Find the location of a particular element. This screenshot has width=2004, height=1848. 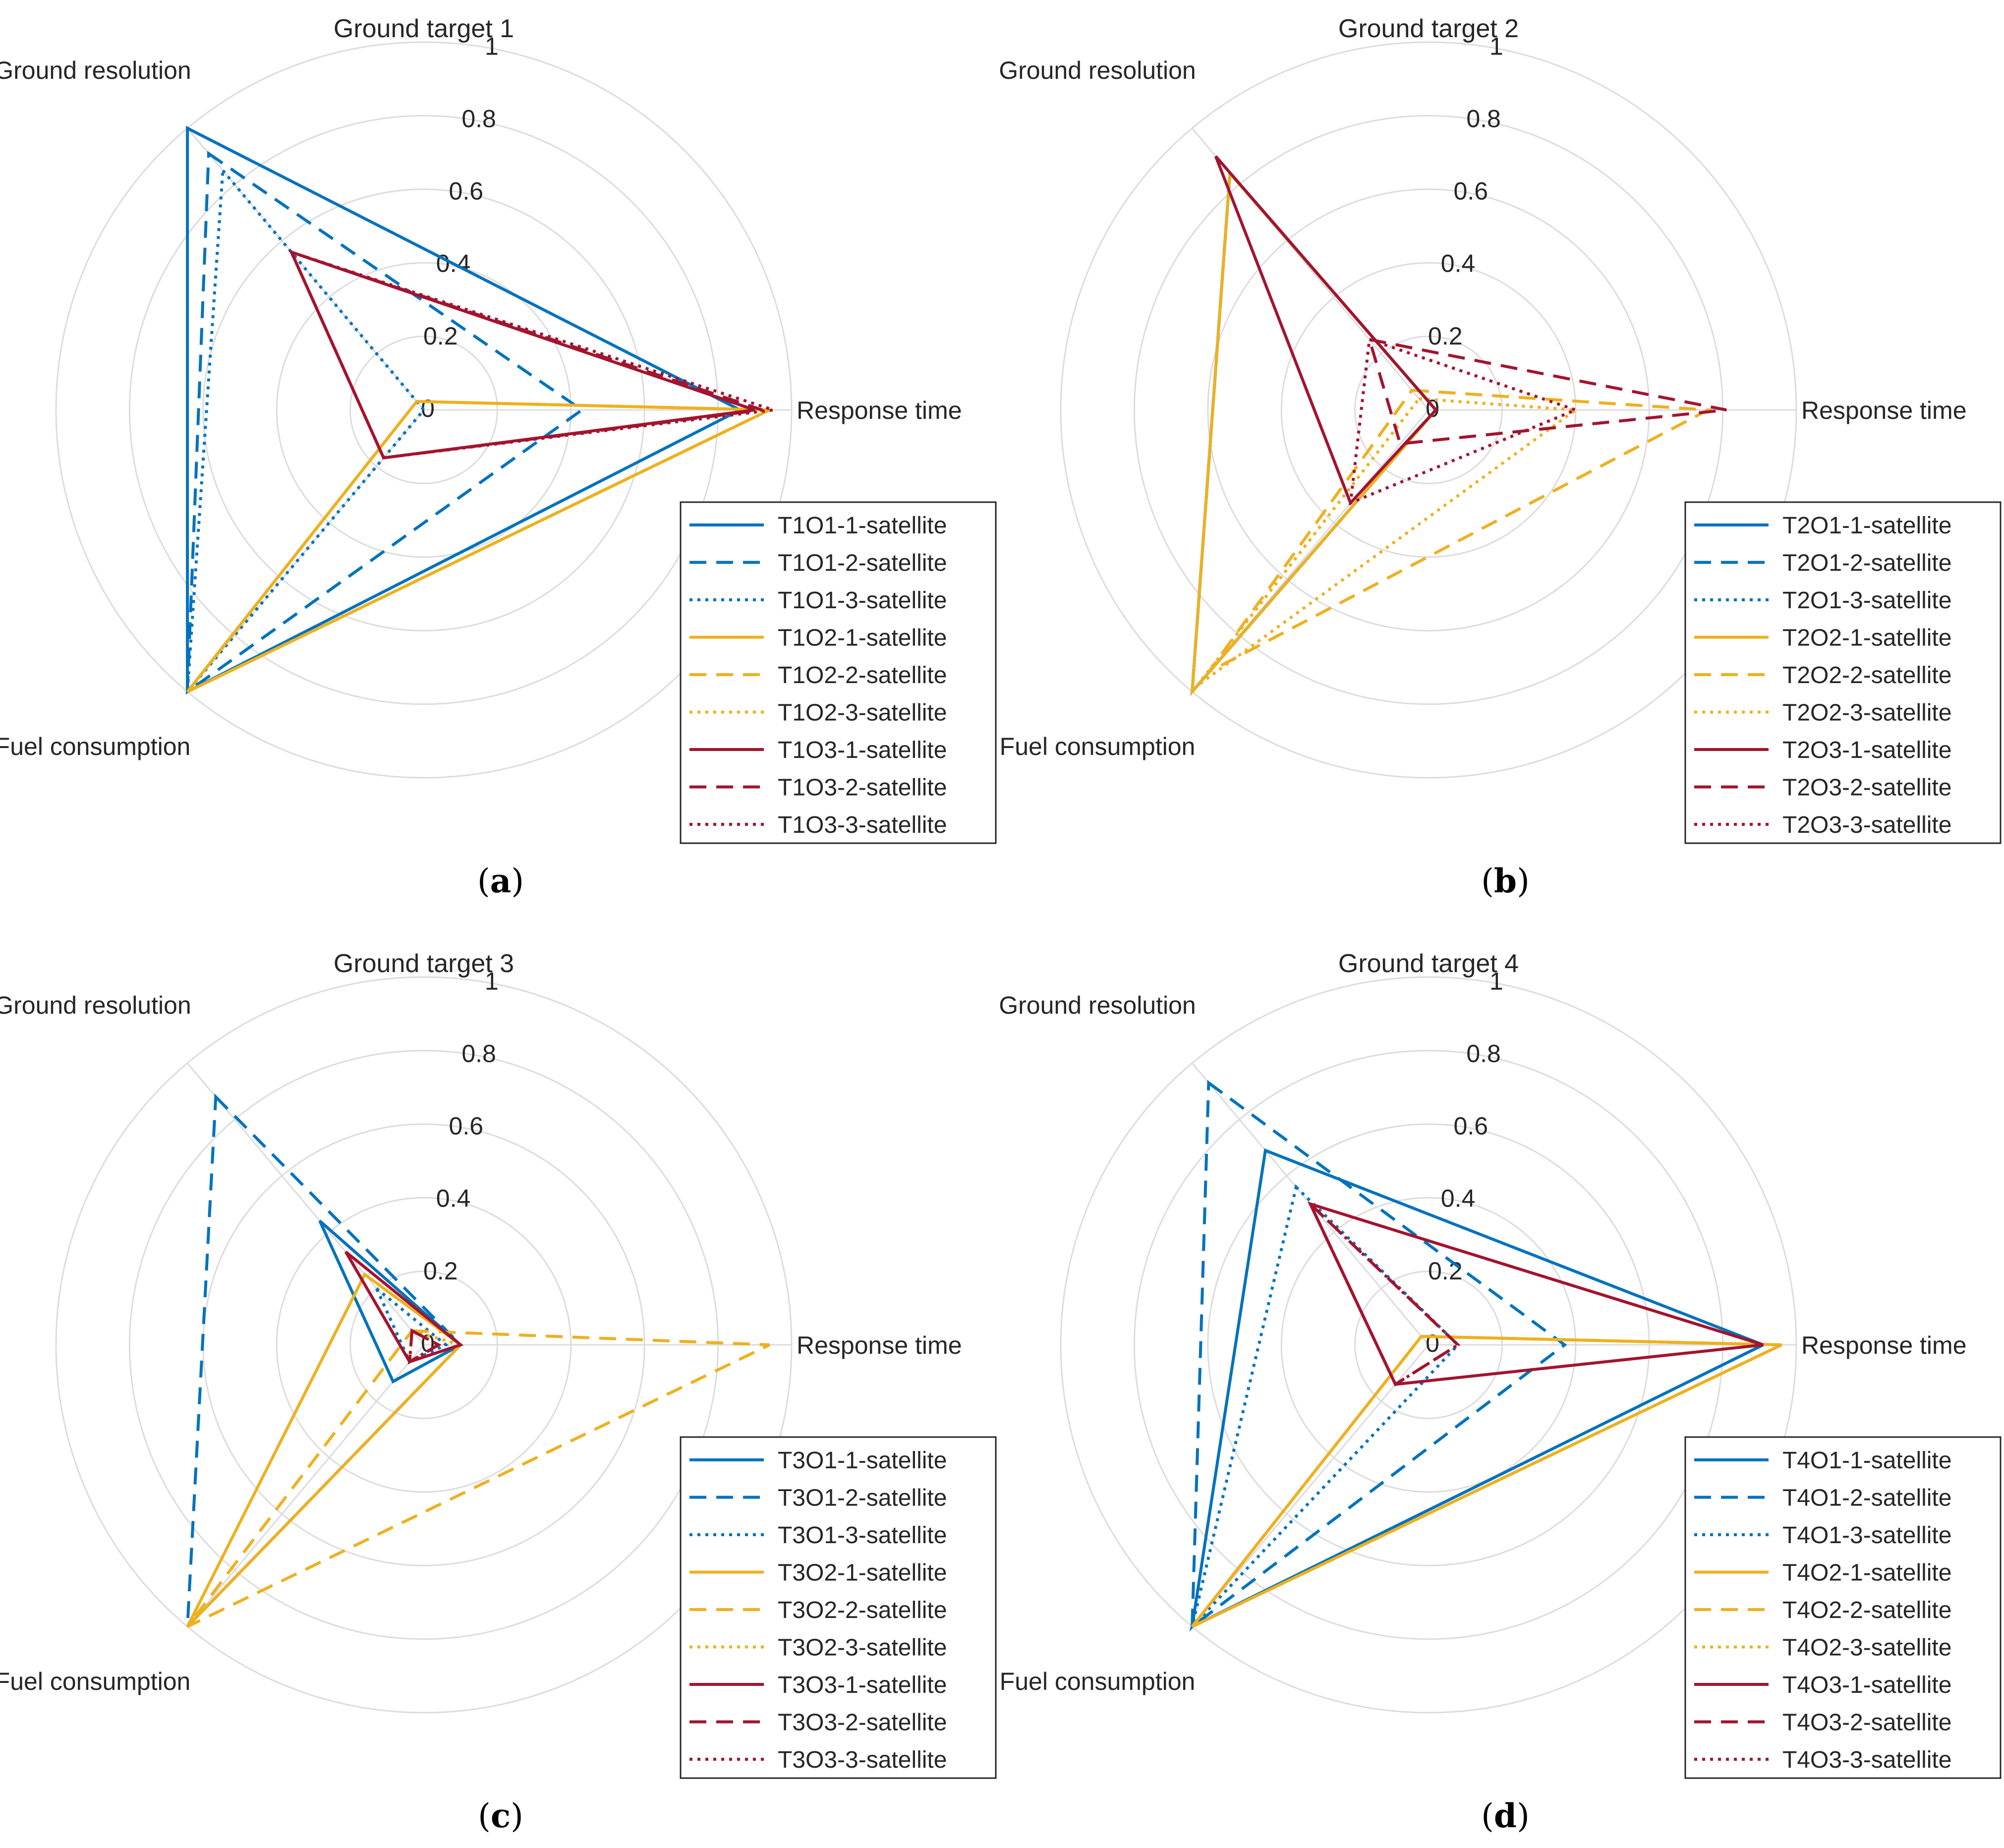

series-line-T1O1-3-satellite is located at coordinates (305, 431).